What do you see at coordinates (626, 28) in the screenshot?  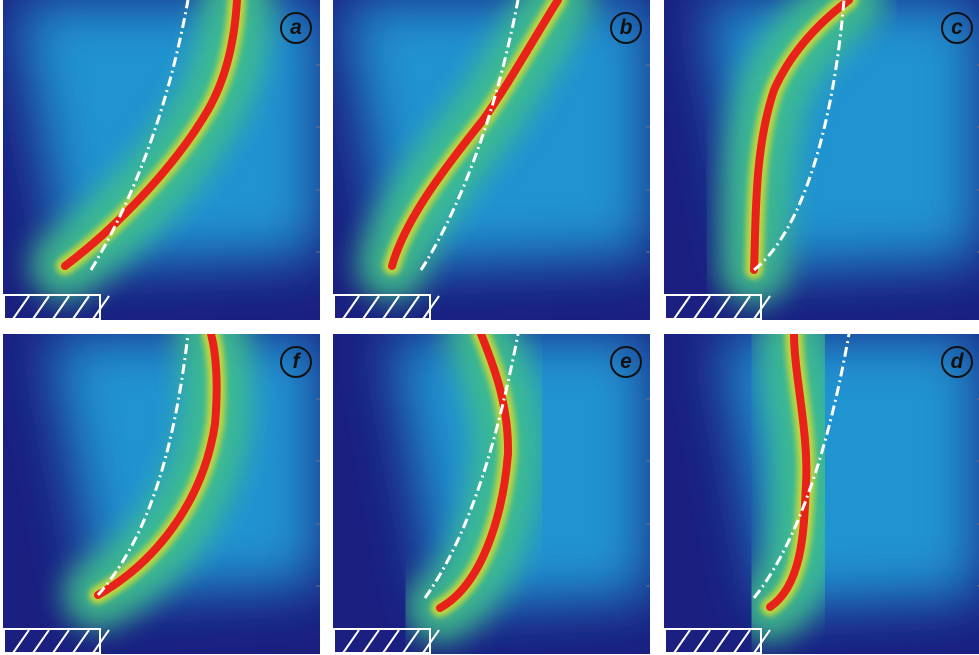 I see `panel-label-badge: b` at bounding box center [626, 28].